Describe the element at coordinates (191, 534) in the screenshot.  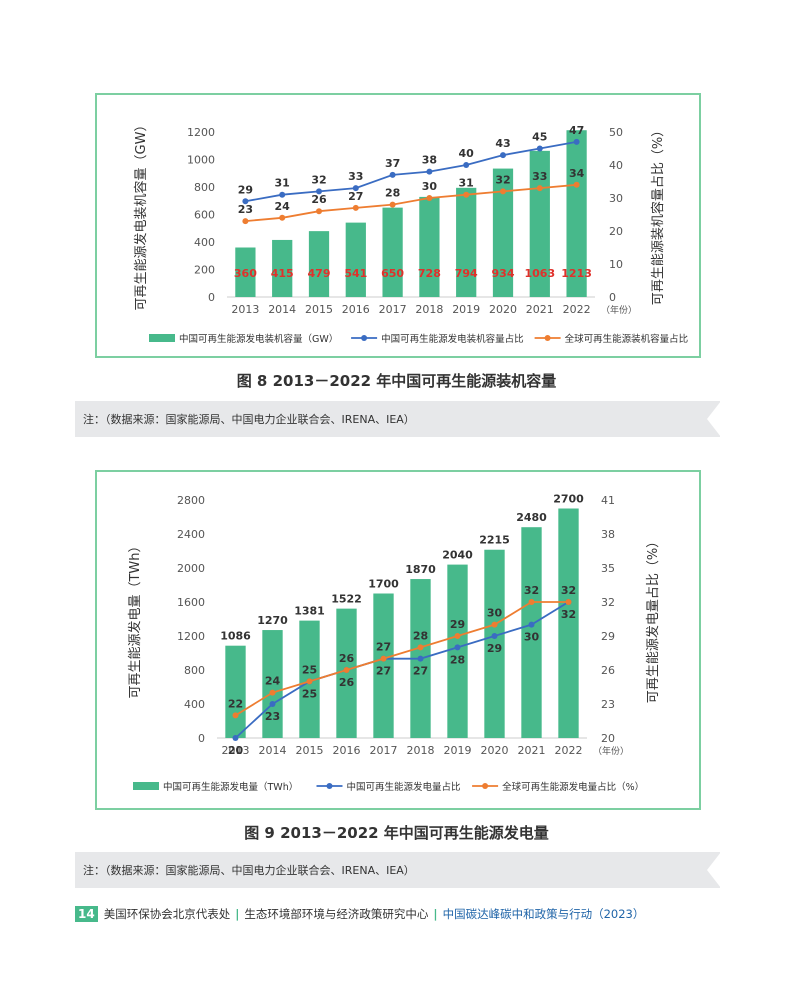
I see `y-left-tick-label: 2400` at that location.